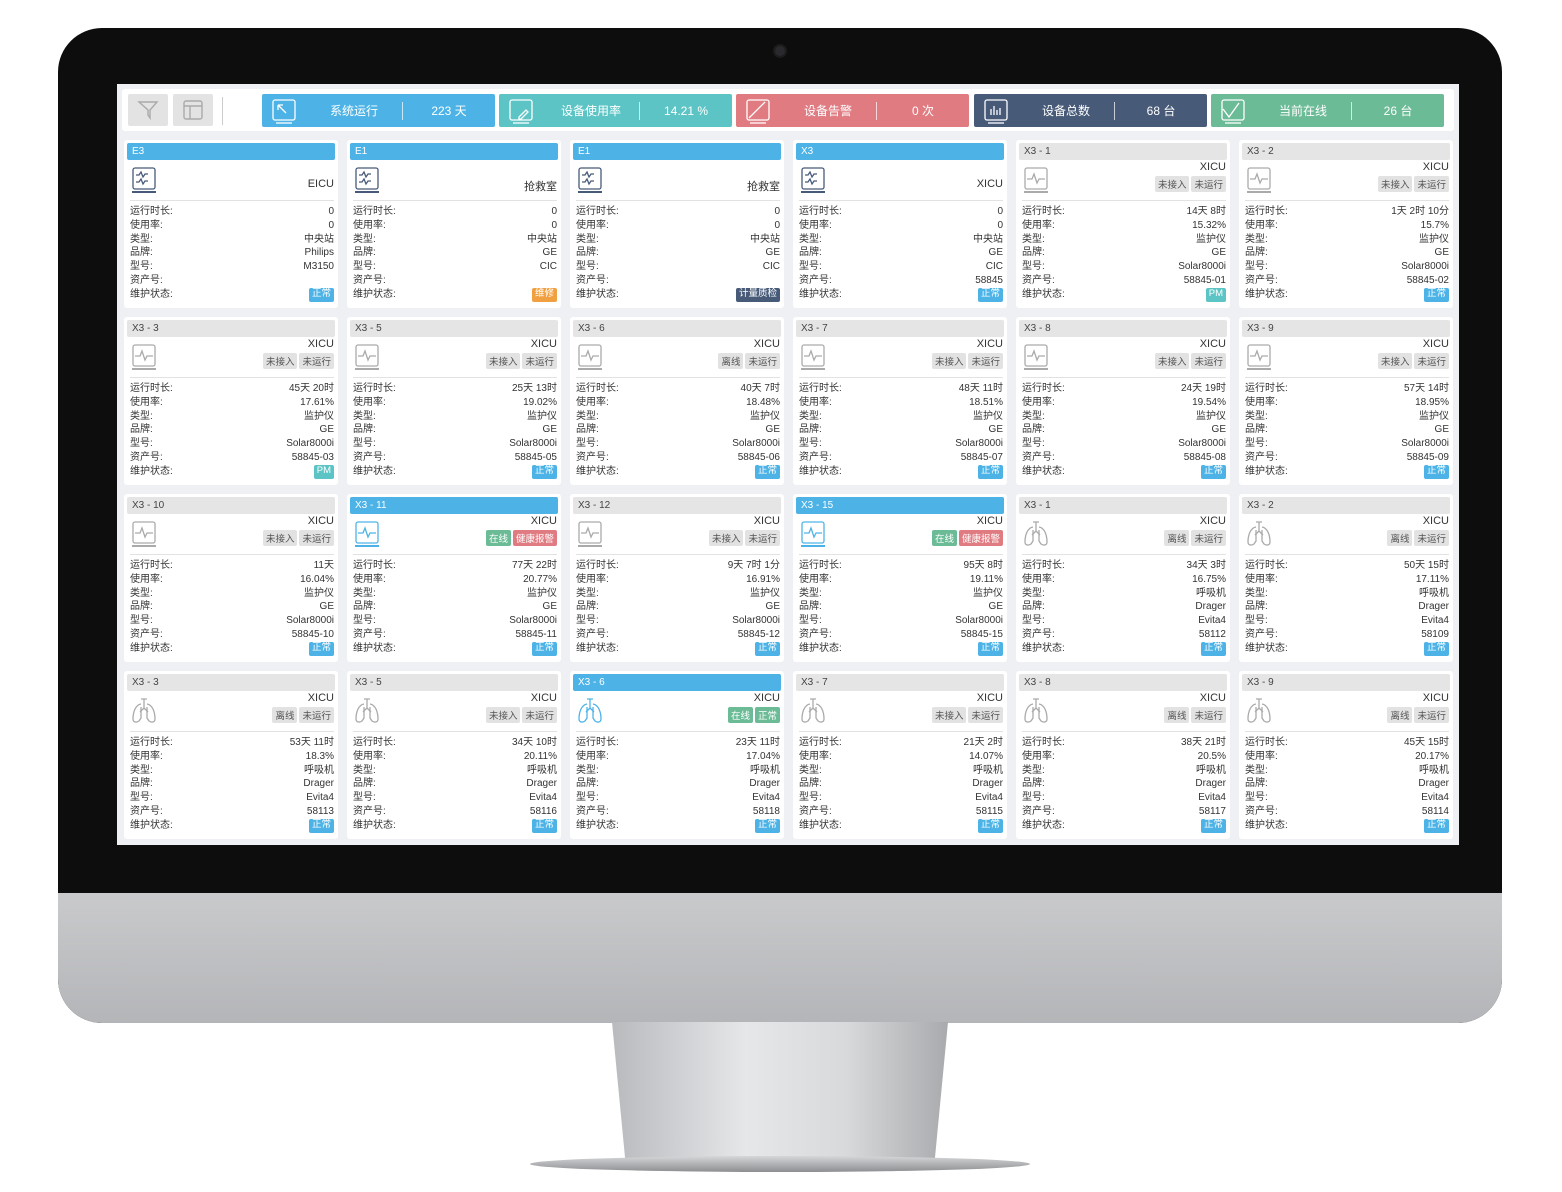  What do you see at coordinates (298, 538) in the screenshot?
I see `status-badges: 未接入 未运行` at bounding box center [298, 538].